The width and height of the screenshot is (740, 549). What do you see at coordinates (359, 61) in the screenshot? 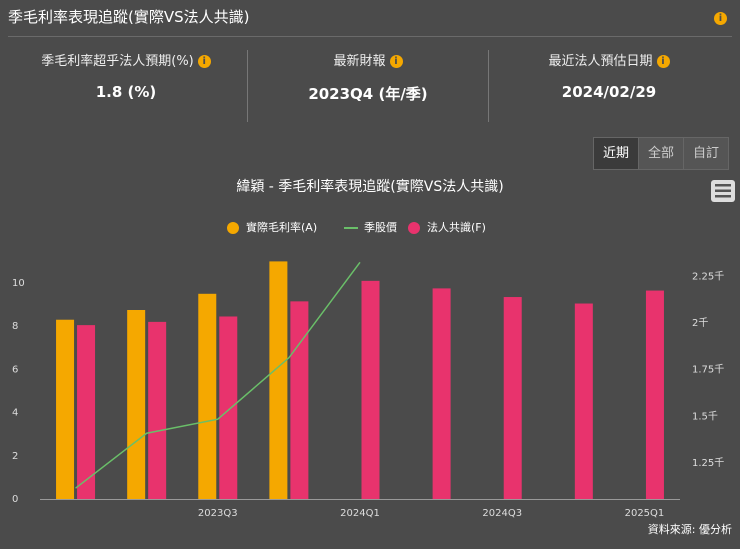
I see `stat-label: 最新財報` at bounding box center [359, 61].